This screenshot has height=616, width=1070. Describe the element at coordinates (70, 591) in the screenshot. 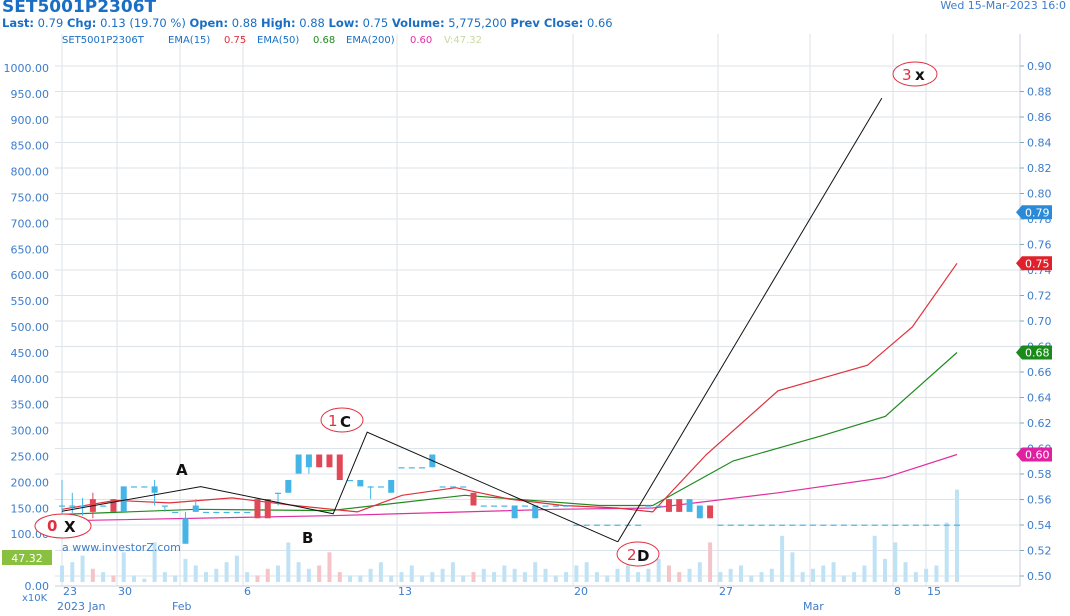

I see `x-tick-label: 23` at that location.